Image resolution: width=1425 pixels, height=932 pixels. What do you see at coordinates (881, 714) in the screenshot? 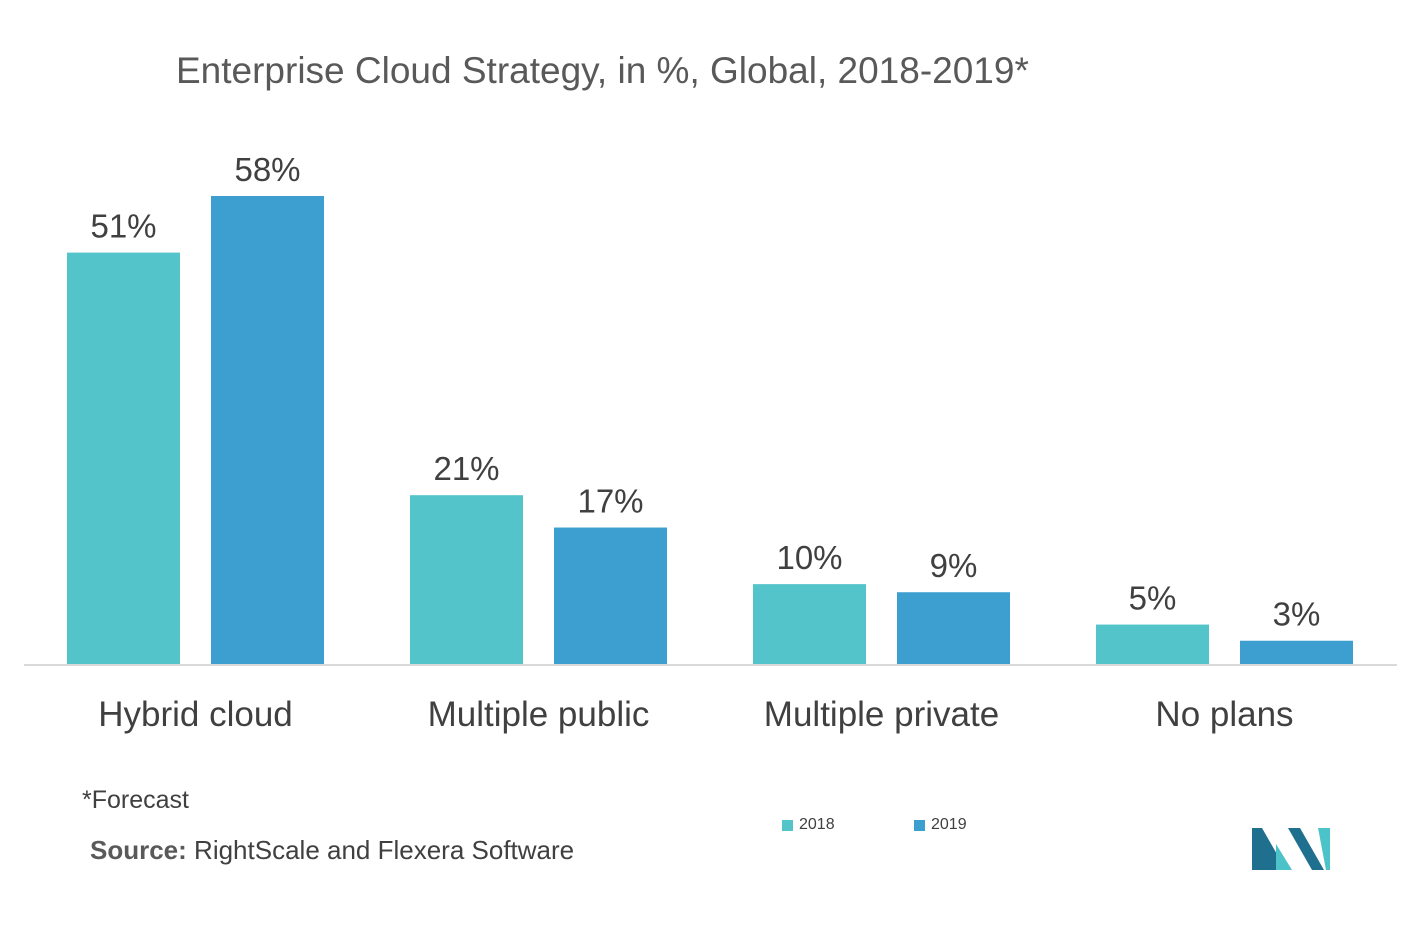
I see `category-label-multiple-private: Multiple private` at bounding box center [881, 714].